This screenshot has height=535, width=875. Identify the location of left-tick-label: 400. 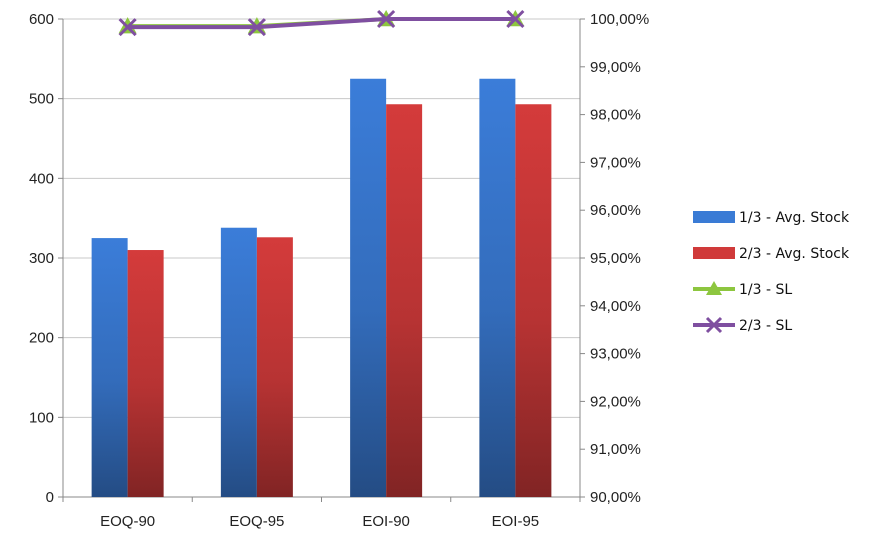
(41, 178).